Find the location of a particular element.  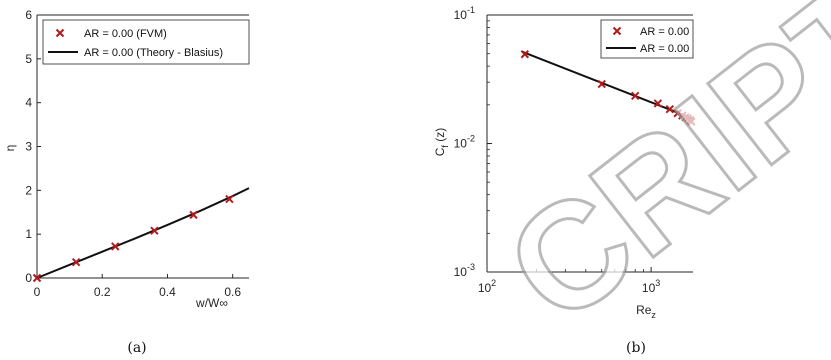

y-tick-label: 10⁻³ is located at coordinates (464, 270).